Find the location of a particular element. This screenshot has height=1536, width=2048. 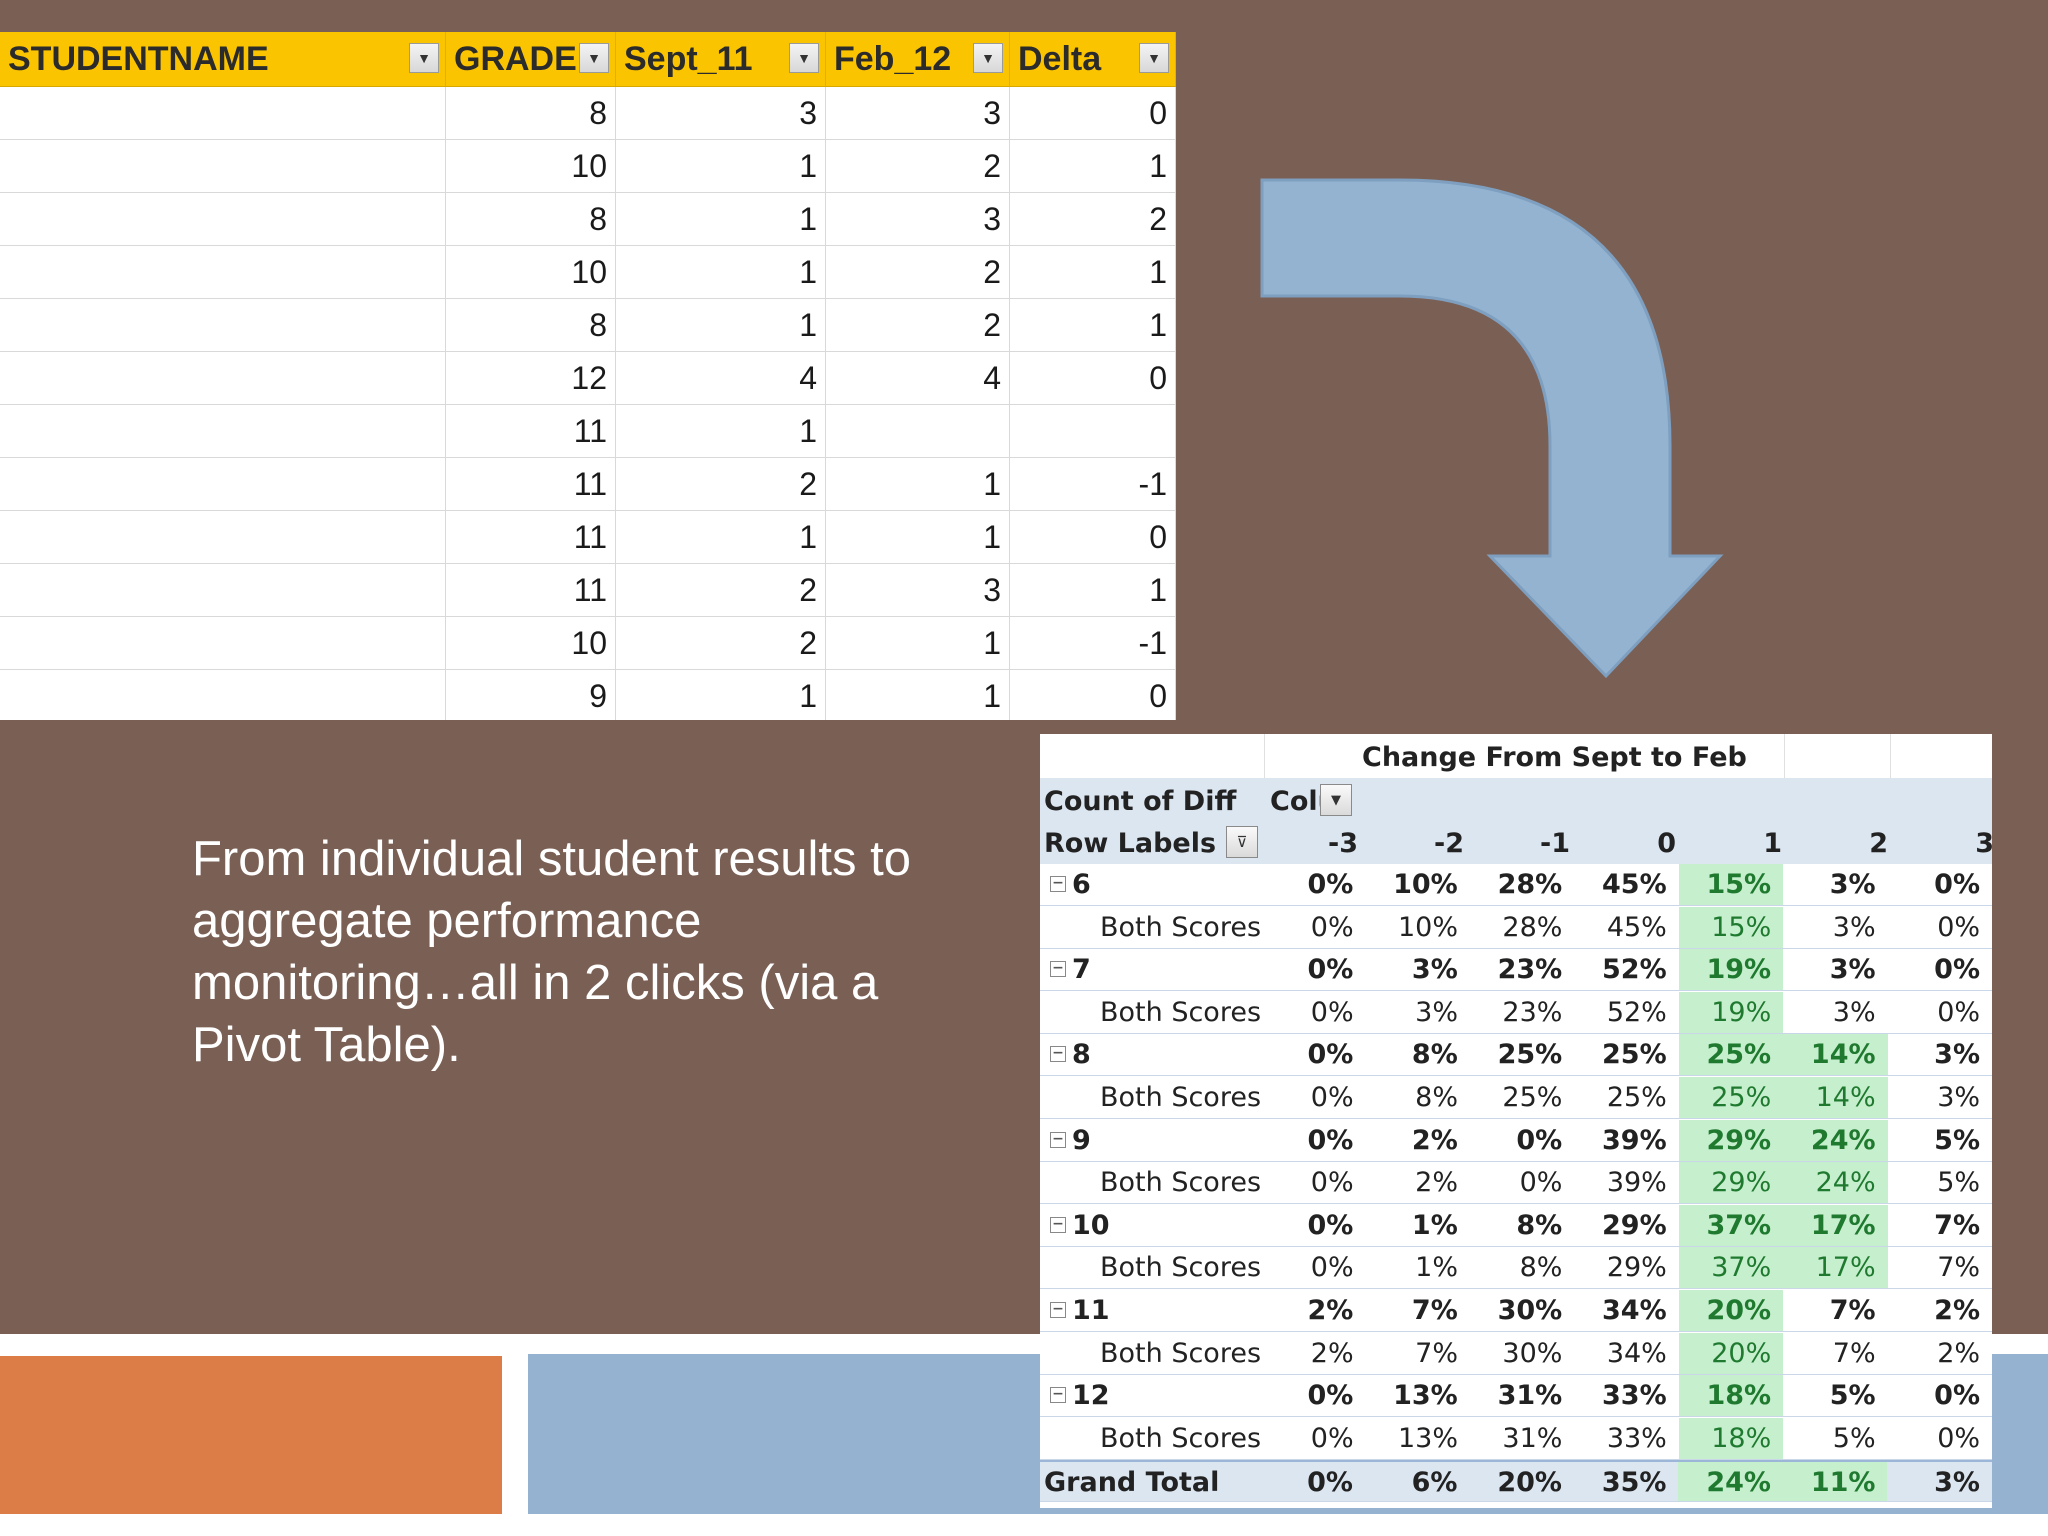

grand-total-cell: 6% is located at coordinates (1434, 1483).